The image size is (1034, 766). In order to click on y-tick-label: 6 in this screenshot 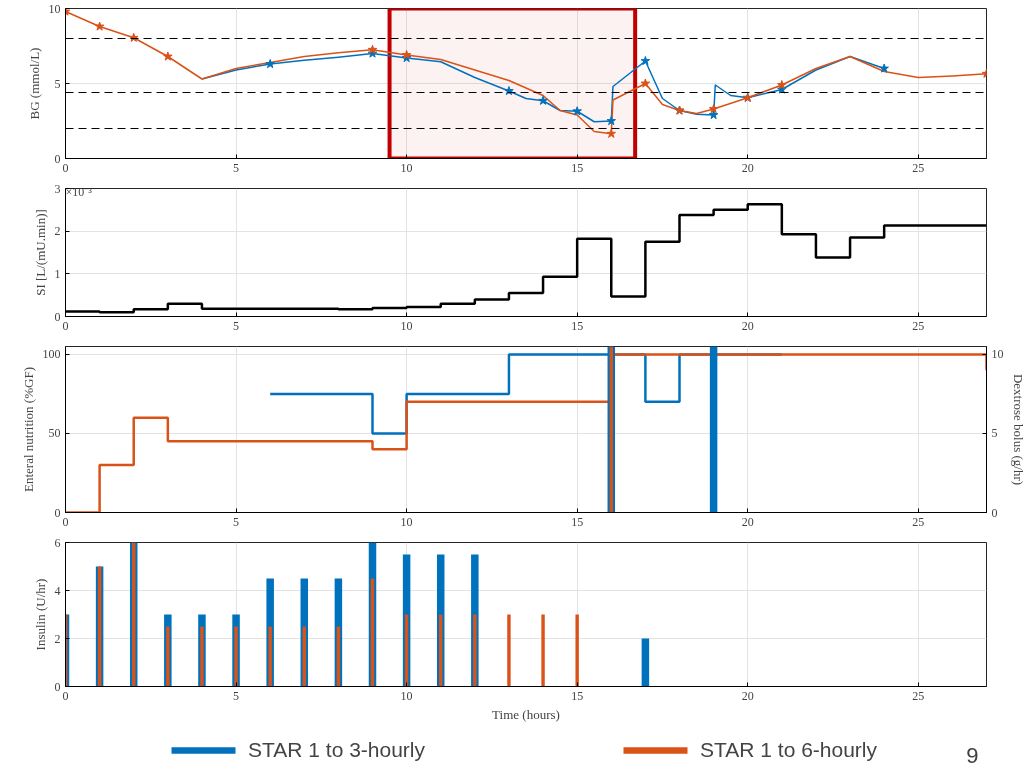, I will do `click(57, 542)`.